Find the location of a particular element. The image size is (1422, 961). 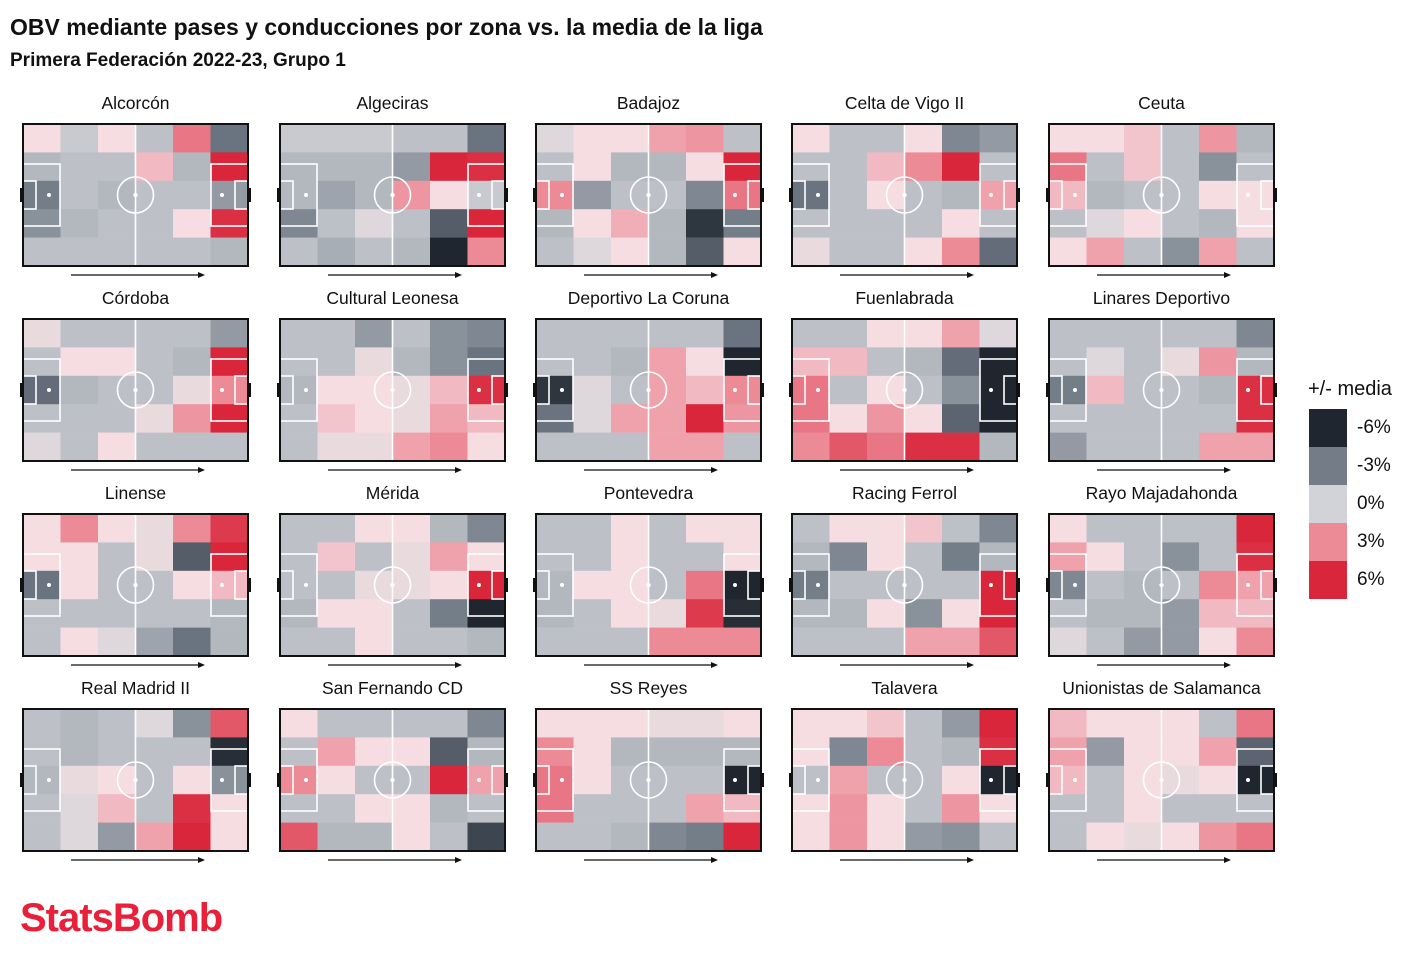

legend-label: -3% is located at coordinates (1374, 465).